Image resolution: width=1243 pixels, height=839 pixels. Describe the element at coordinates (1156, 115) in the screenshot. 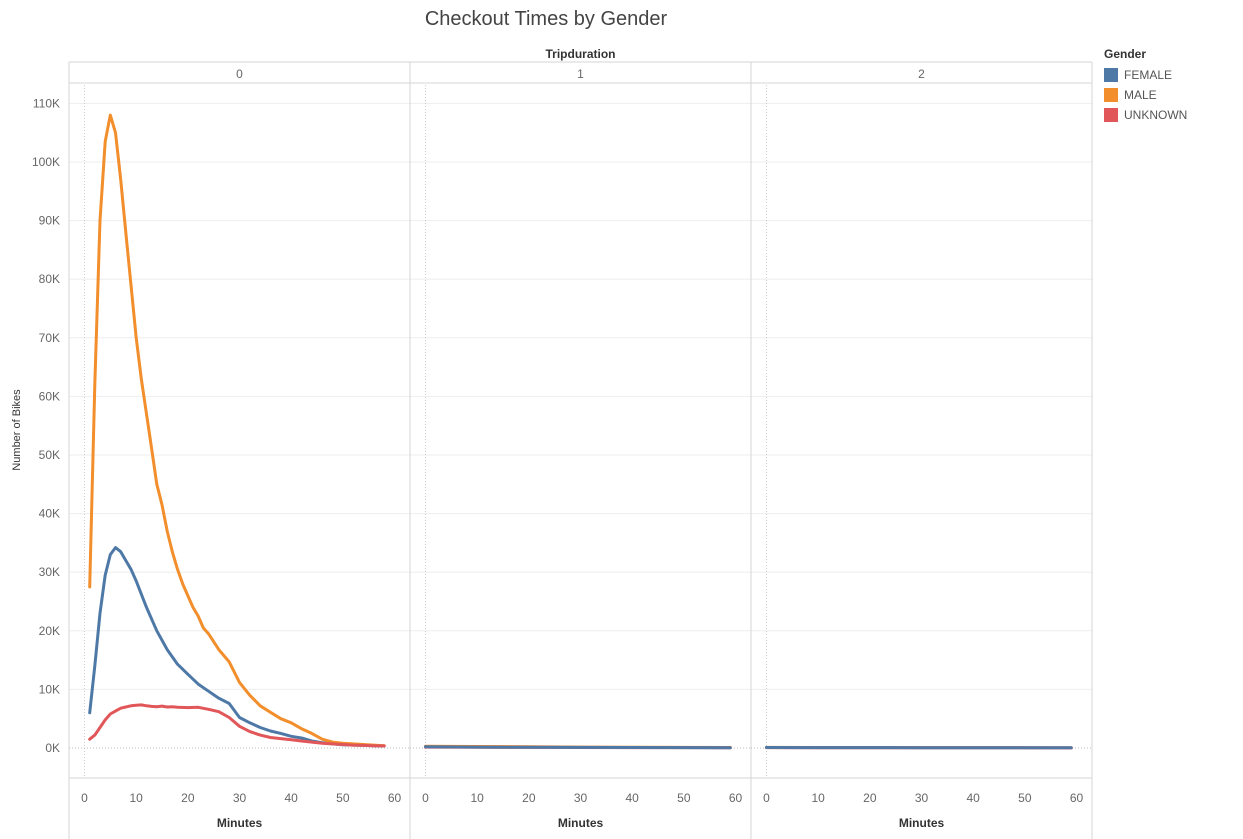

I see `legend-label: UNKNOWN` at that location.